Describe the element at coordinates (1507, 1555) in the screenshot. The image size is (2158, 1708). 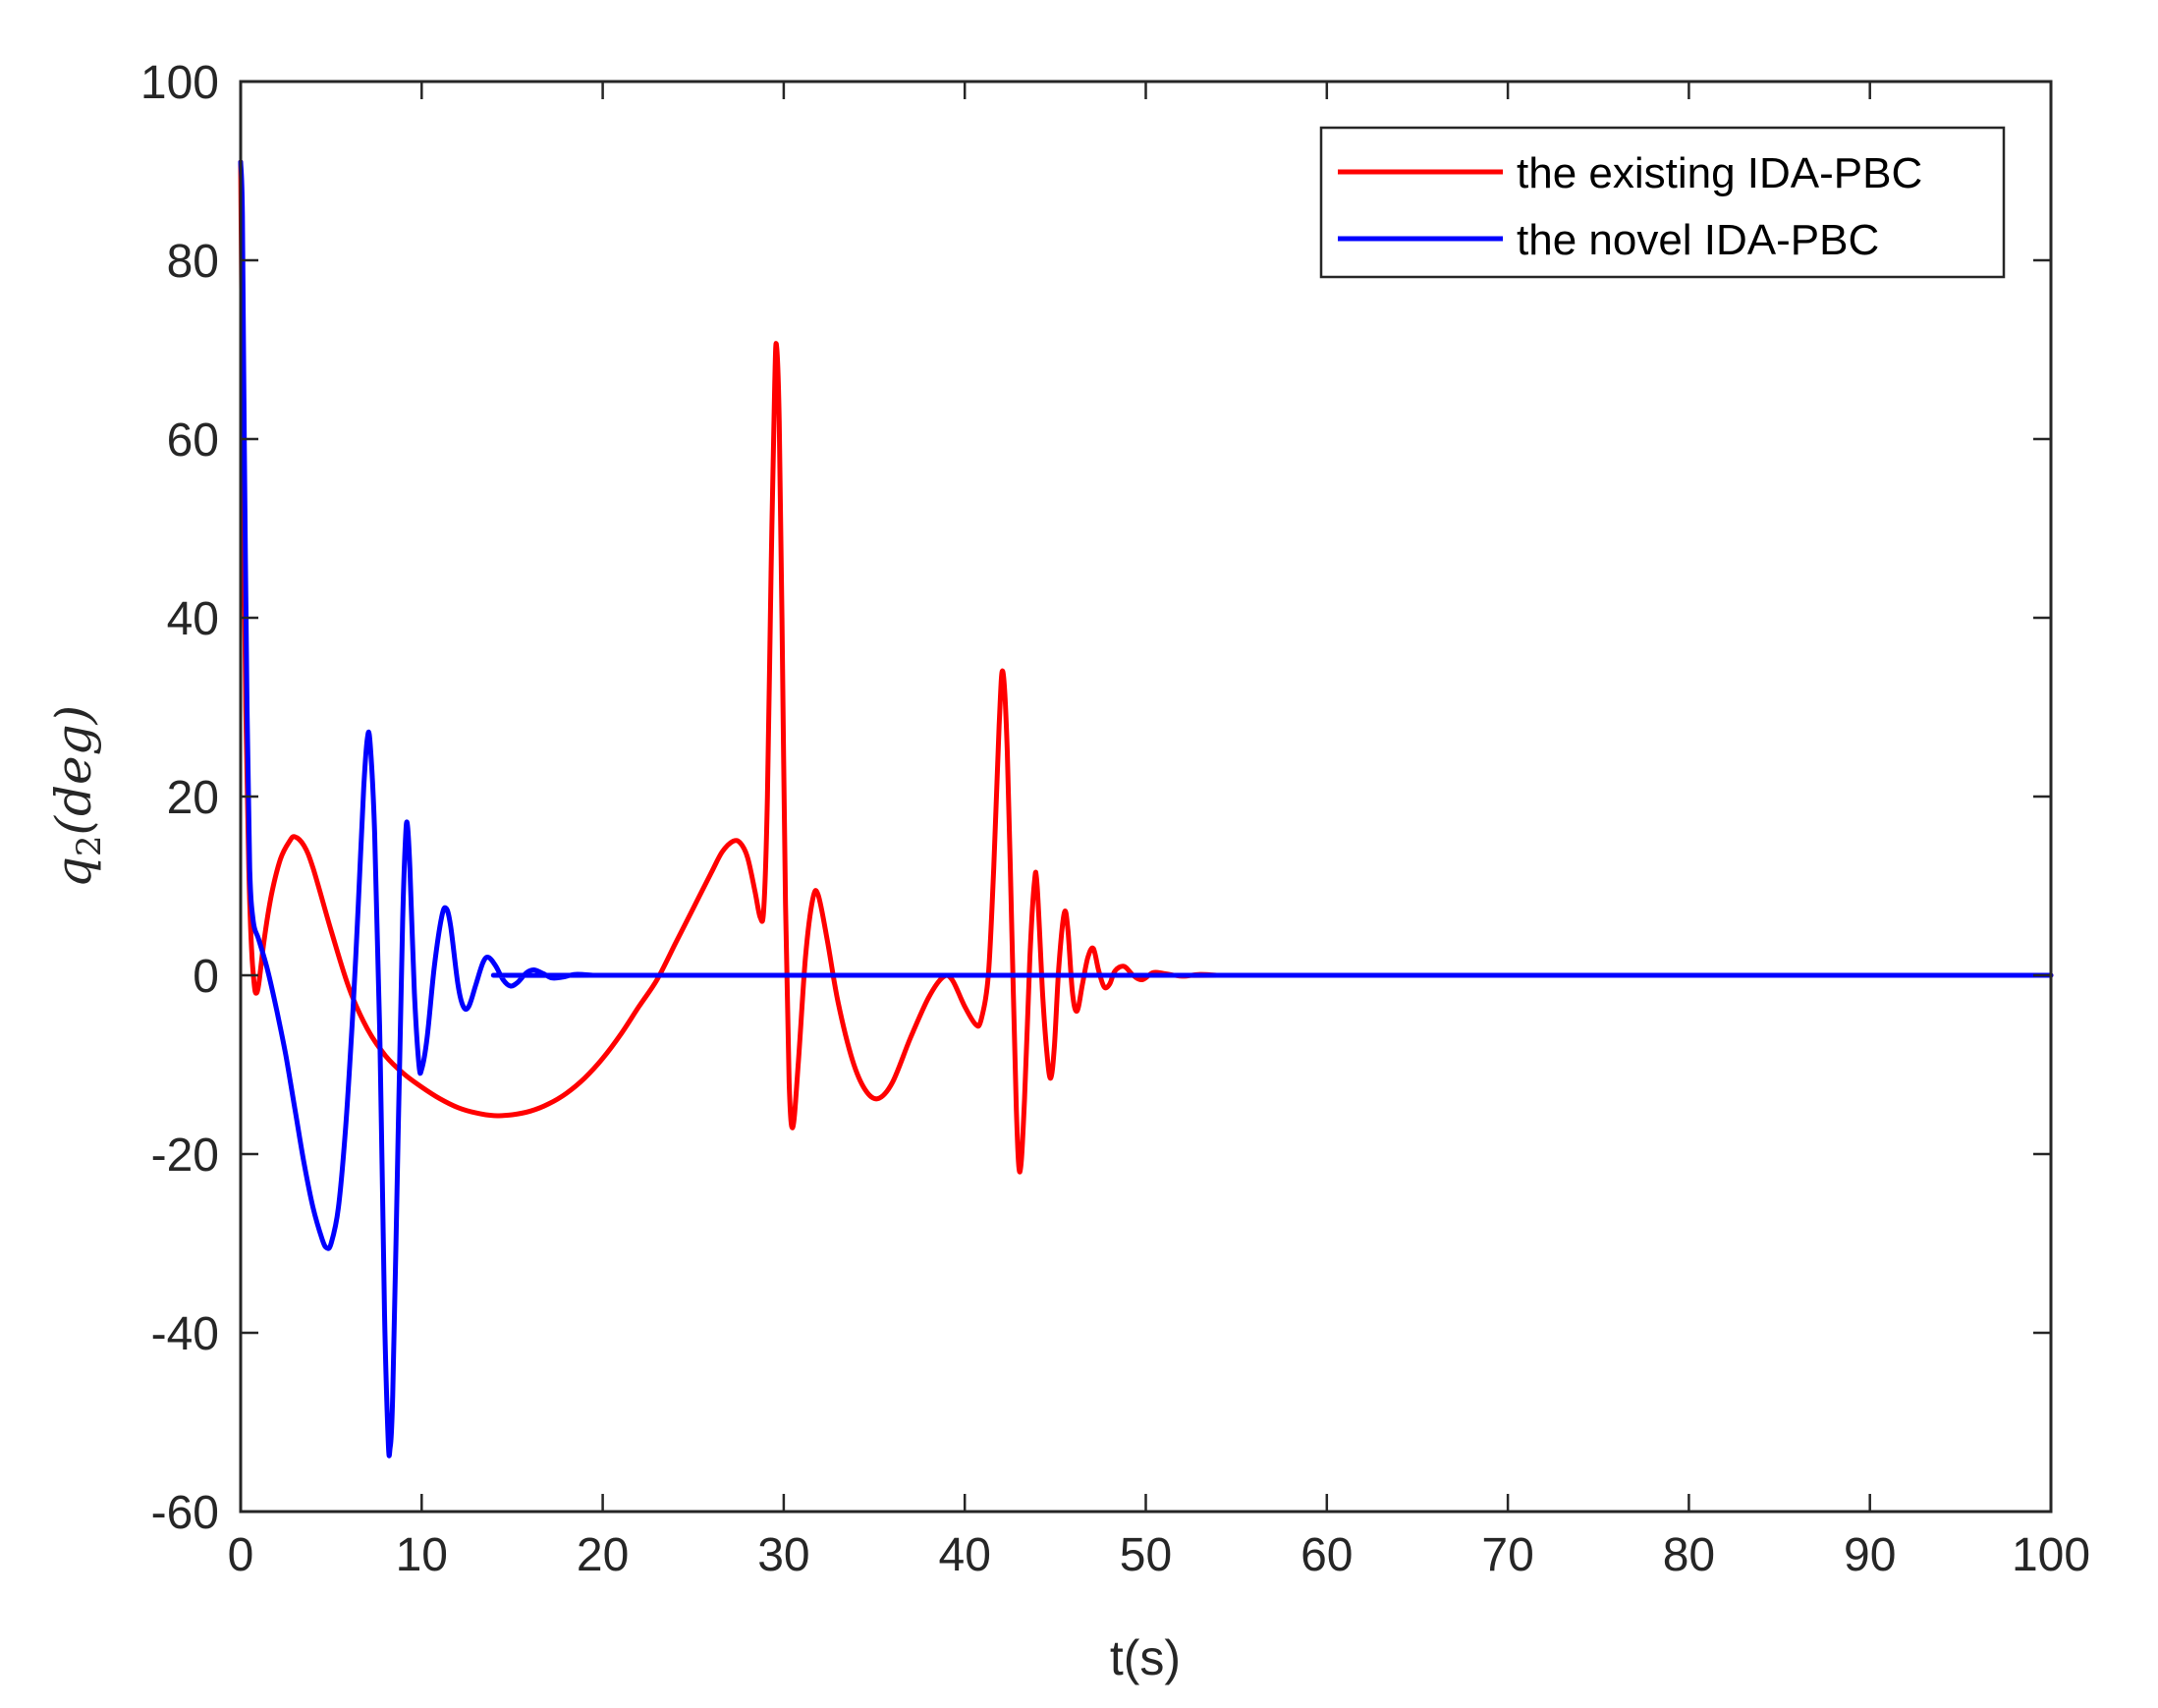
I see `x-tick-label: 70` at that location.